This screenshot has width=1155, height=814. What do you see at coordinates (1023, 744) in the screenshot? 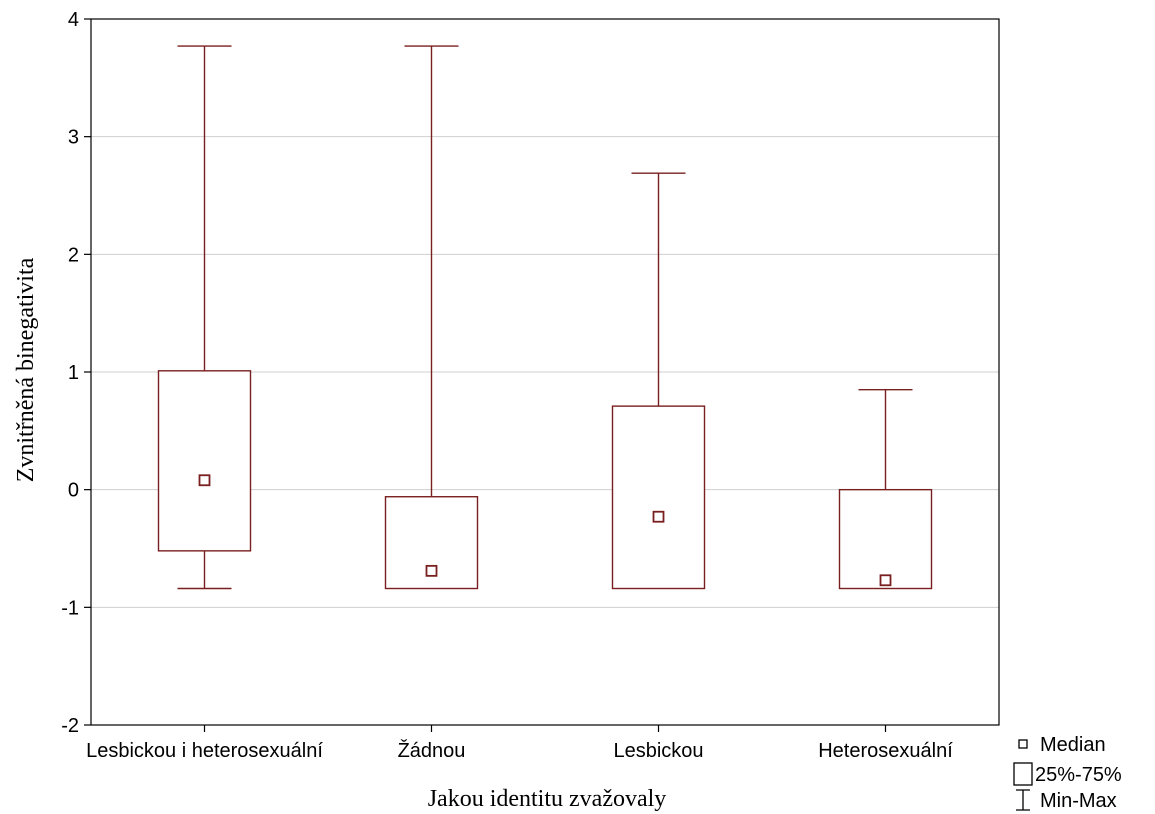
I see `legend-median-icon` at bounding box center [1023, 744].